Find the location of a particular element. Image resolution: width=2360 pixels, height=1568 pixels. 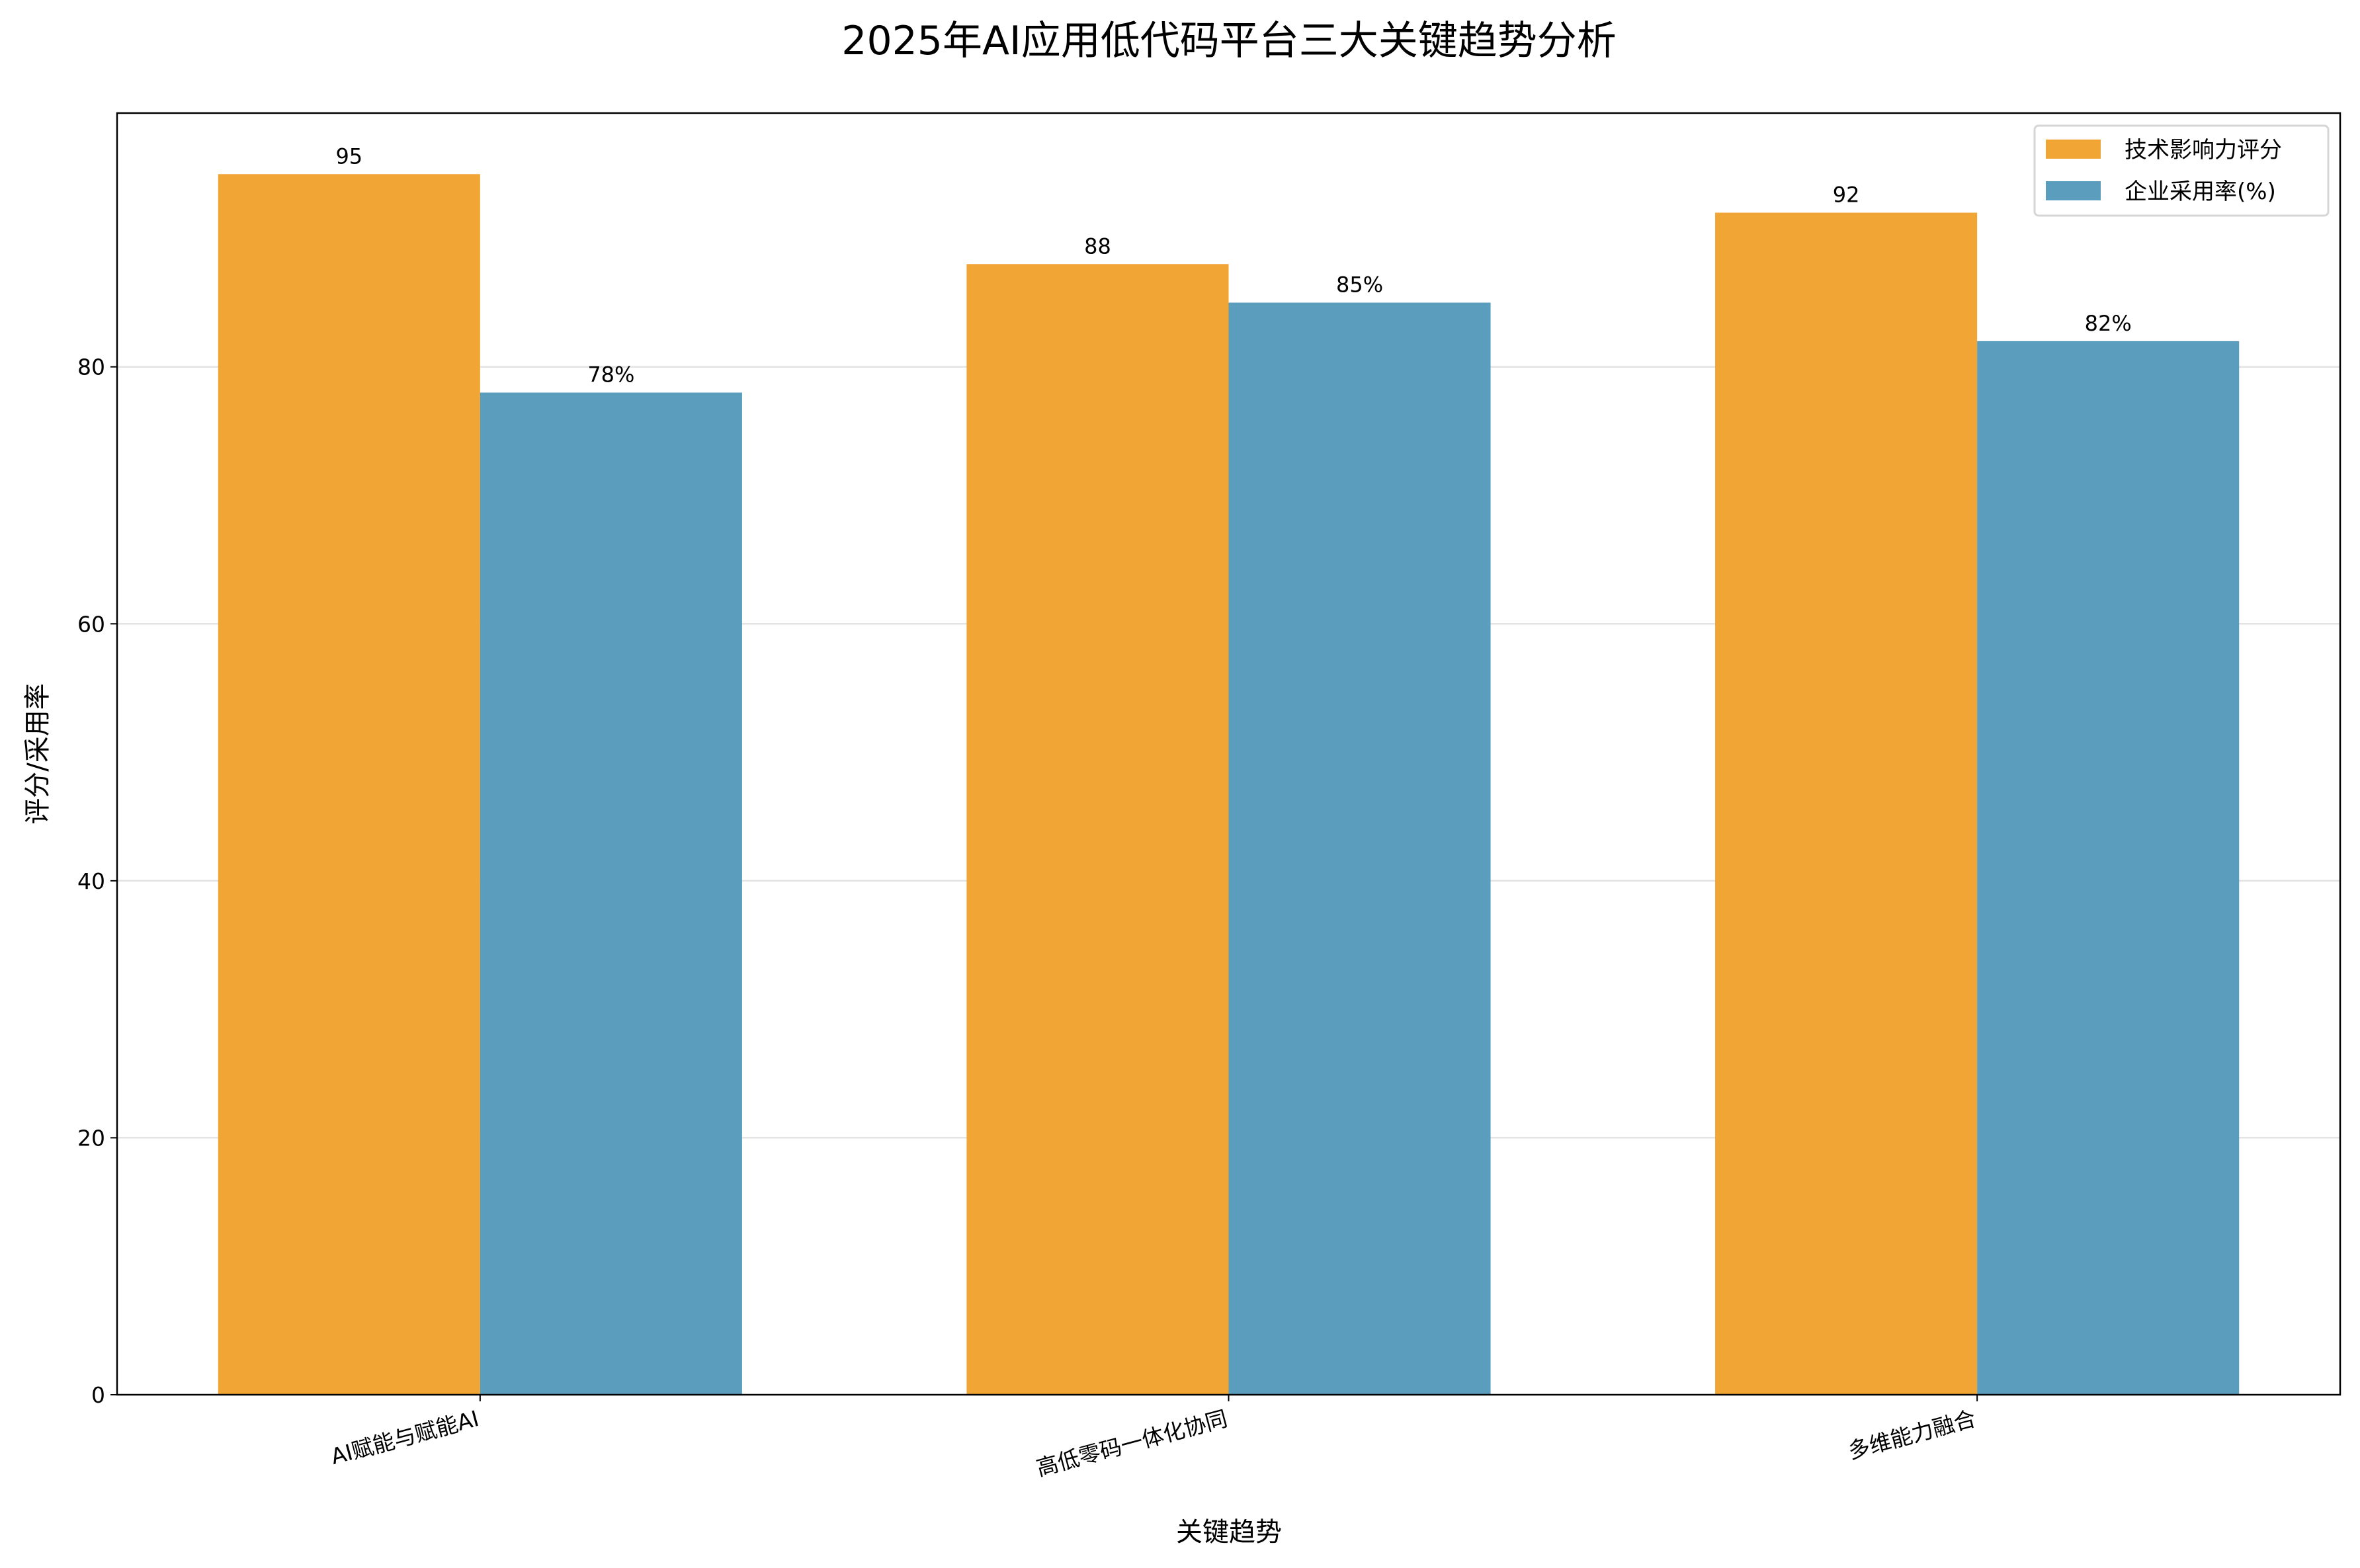

legend-swatch-score is located at coordinates (2073, 149).